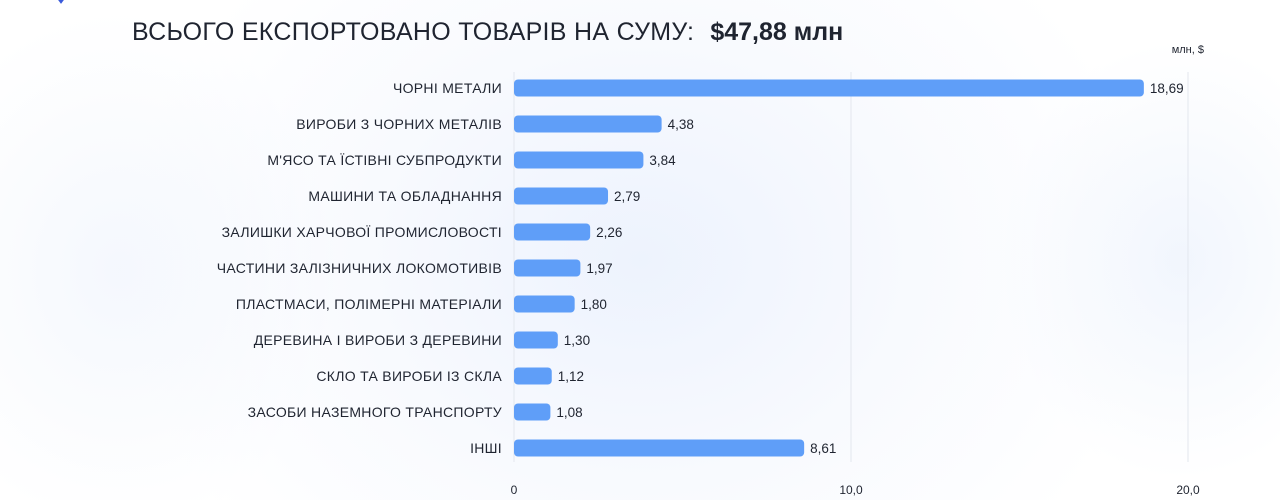  Describe the element at coordinates (378, 340) in the screenshot. I see `category-label: ДЕРЕВИНА І ВИРОБИ З ДЕРЕВИНИ` at that location.